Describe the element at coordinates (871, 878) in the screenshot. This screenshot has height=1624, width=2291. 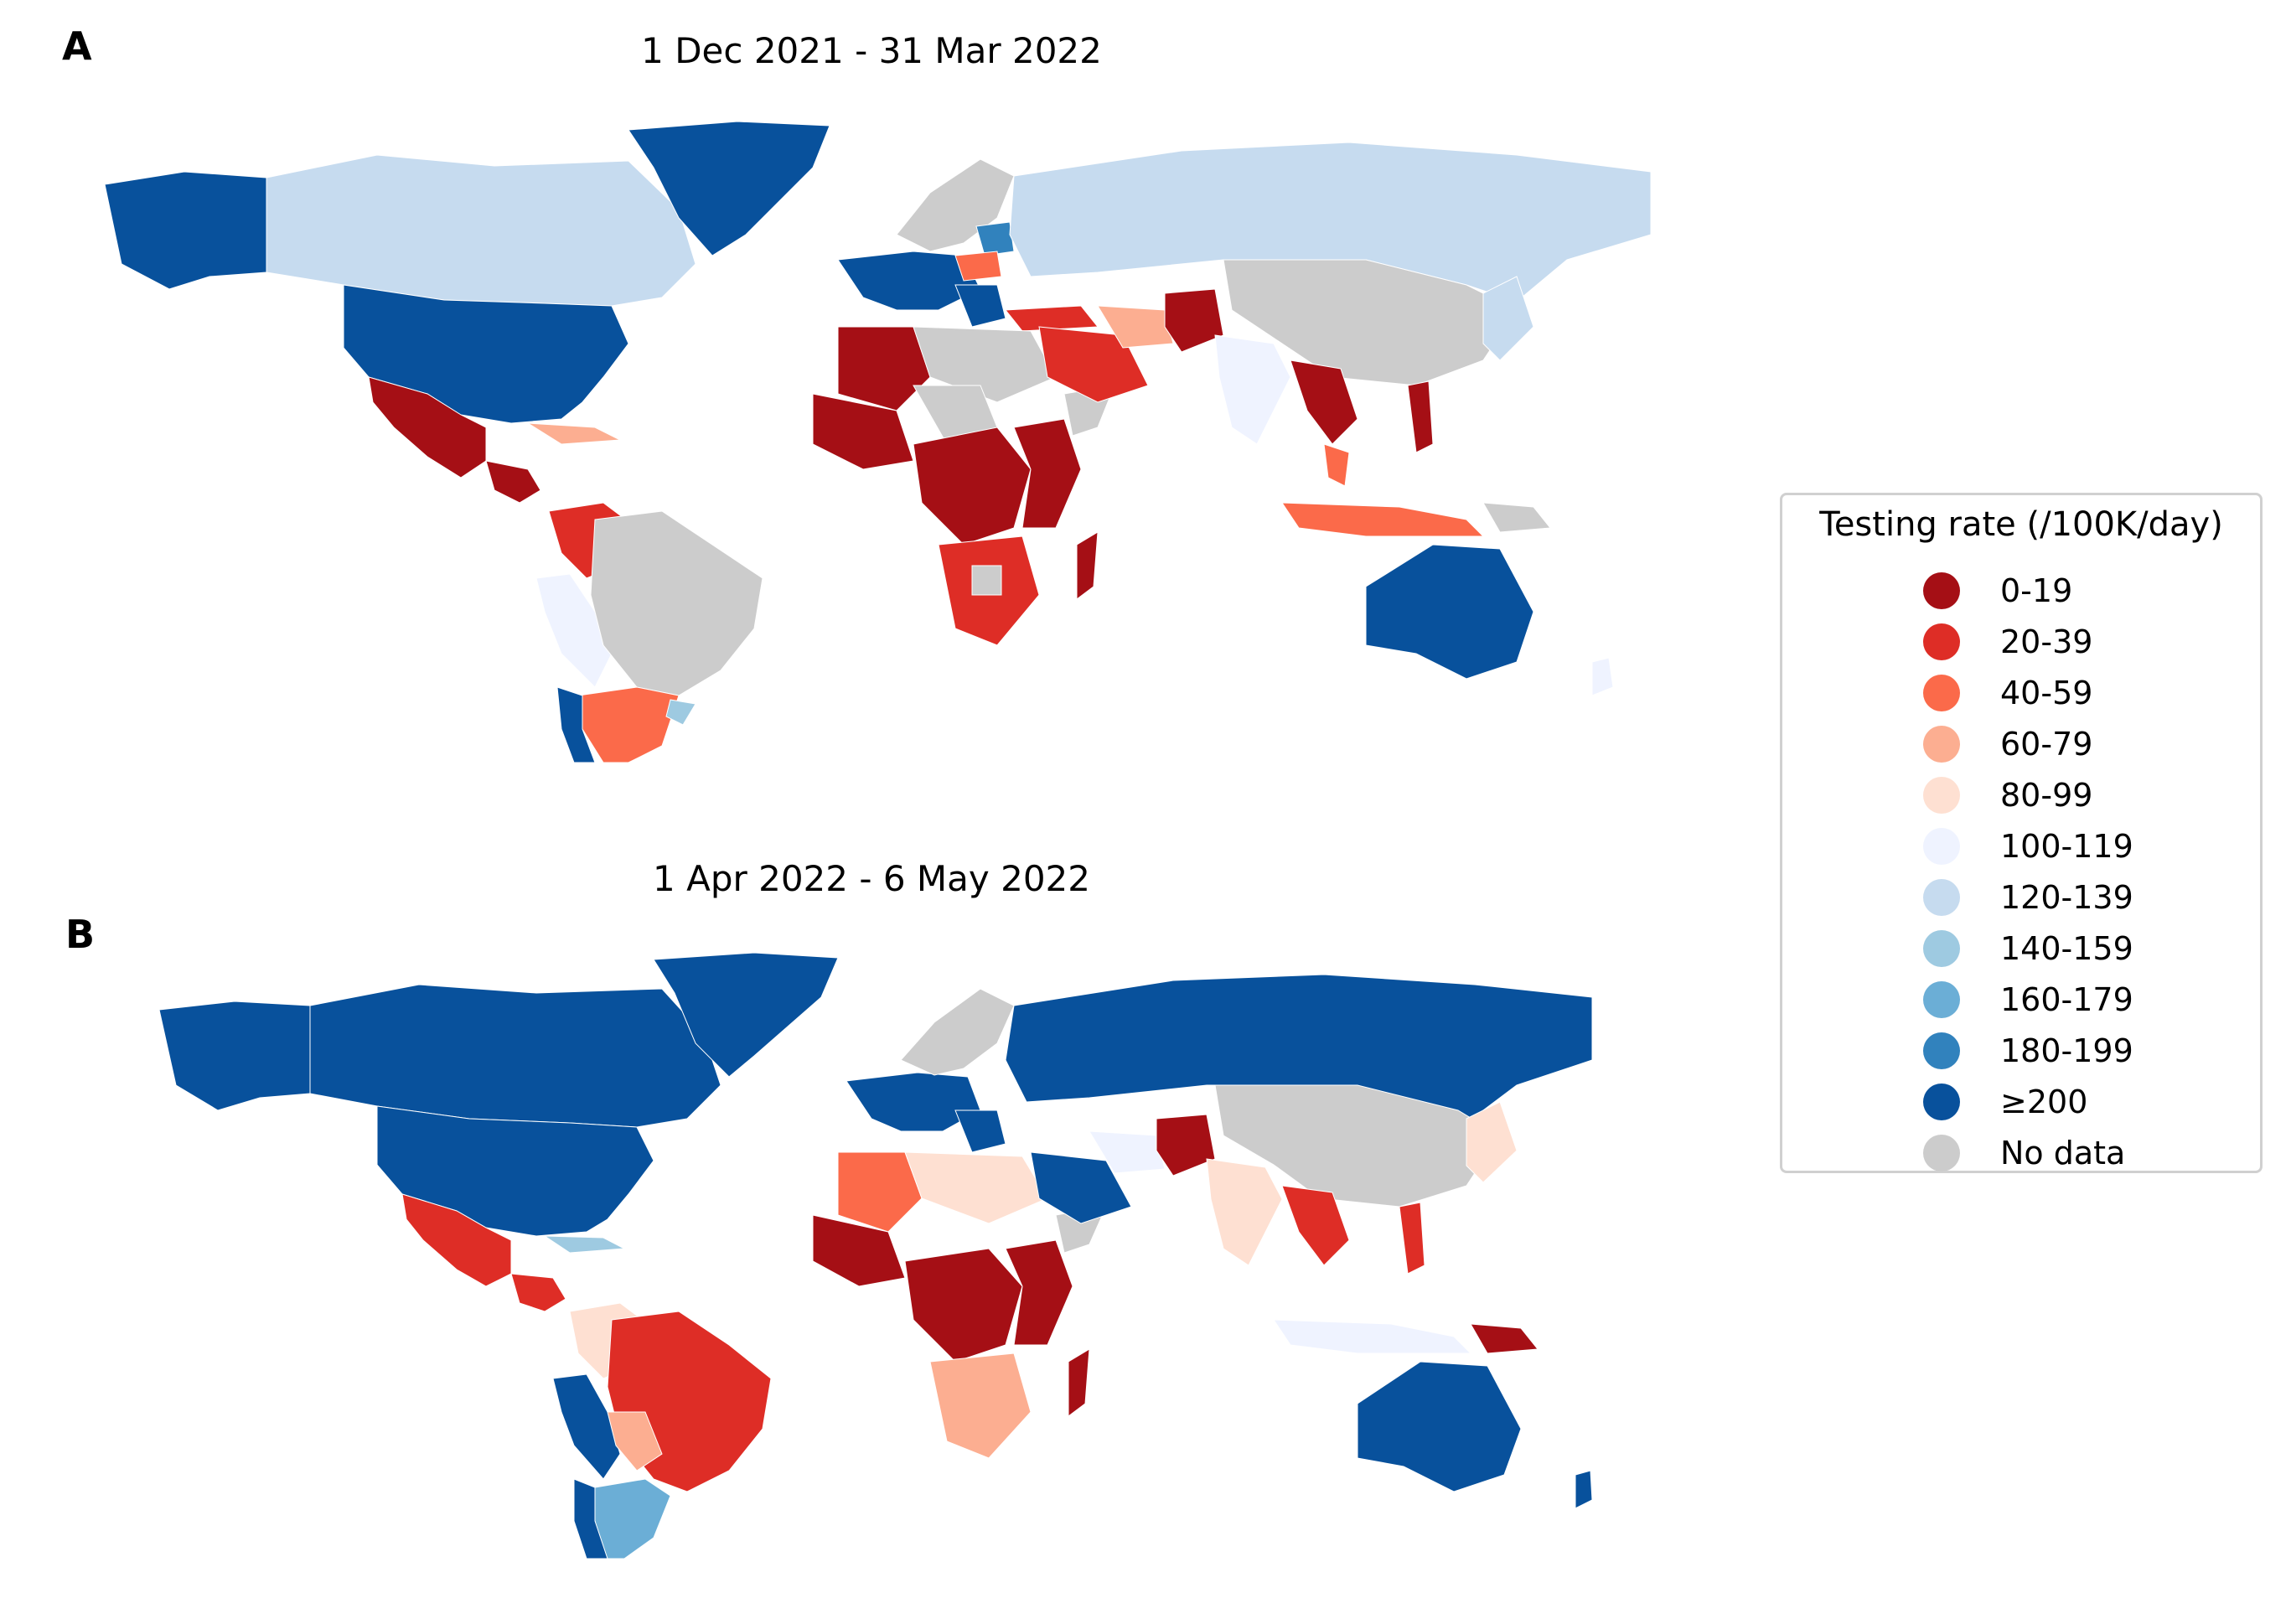
I see `panel-title-b: 1 Apr 2022 - 6 May 2022` at that location.